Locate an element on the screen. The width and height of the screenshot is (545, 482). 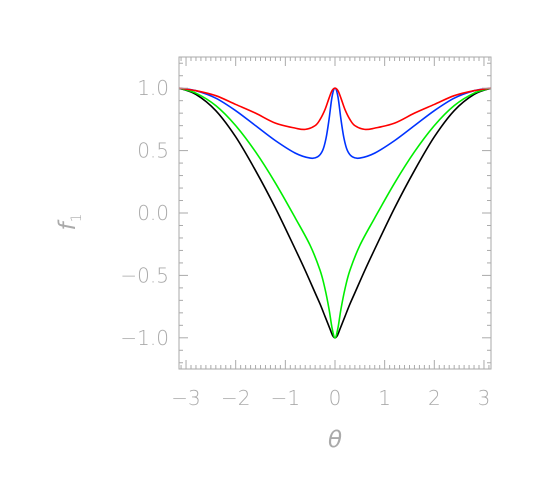
x-tick-label: 0 is located at coordinates (335, 398).